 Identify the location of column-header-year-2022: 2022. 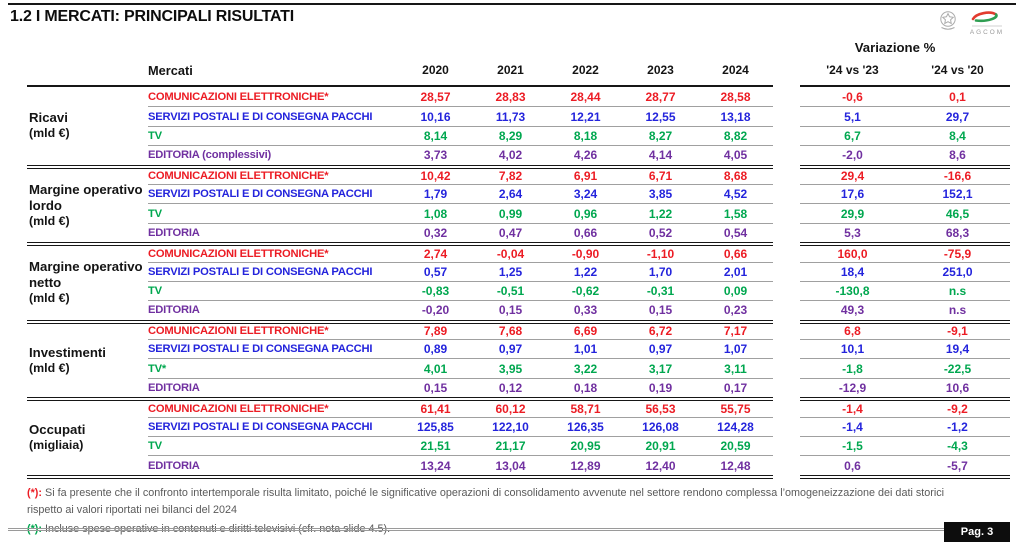
(585, 71).